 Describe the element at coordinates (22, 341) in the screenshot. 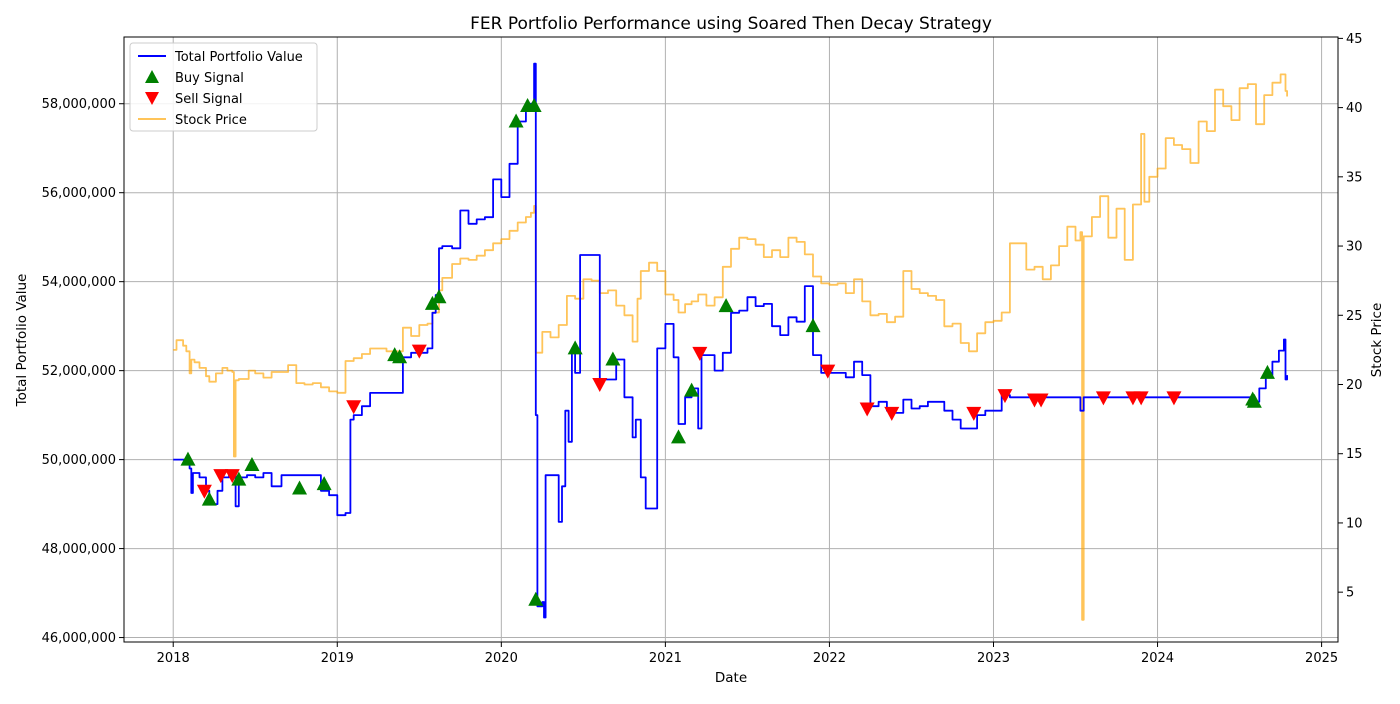

I see `y-axis-label: Total Portfolio Value` at that location.